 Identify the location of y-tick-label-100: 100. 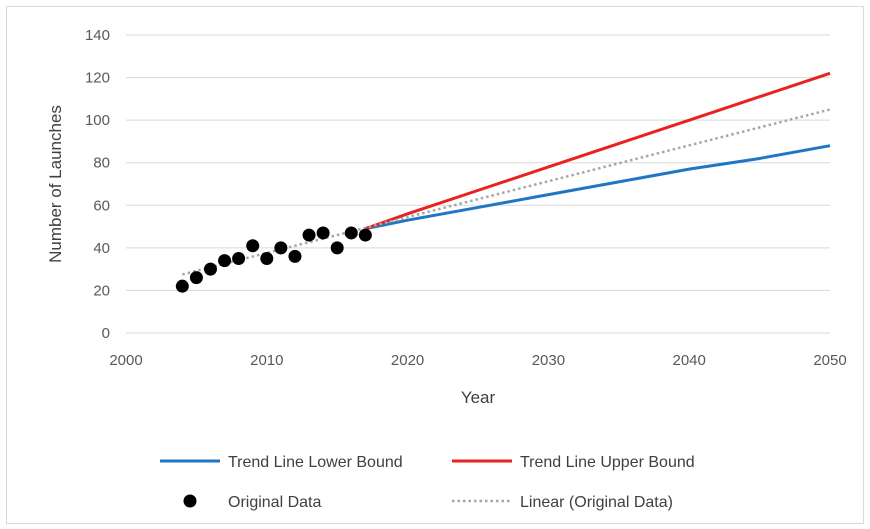
(97, 120).